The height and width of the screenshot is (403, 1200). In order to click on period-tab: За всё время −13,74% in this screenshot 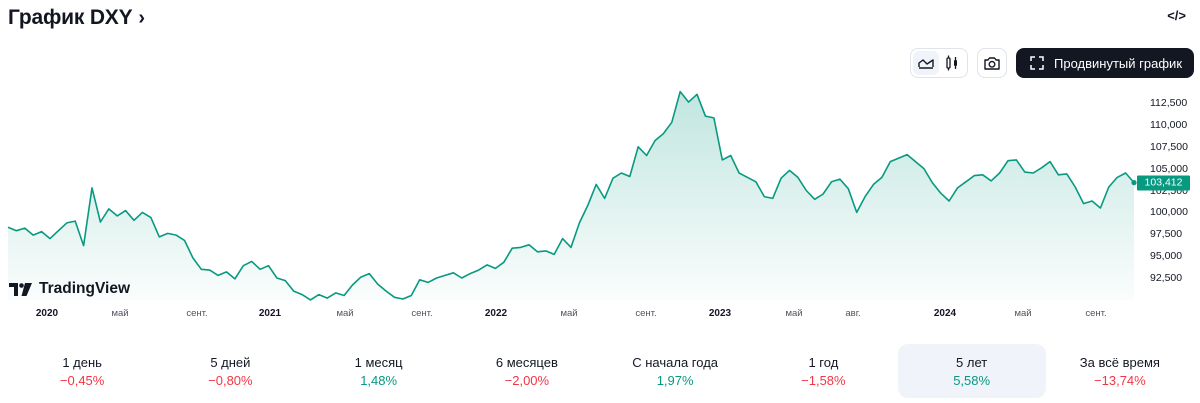, I will do `click(1120, 371)`.